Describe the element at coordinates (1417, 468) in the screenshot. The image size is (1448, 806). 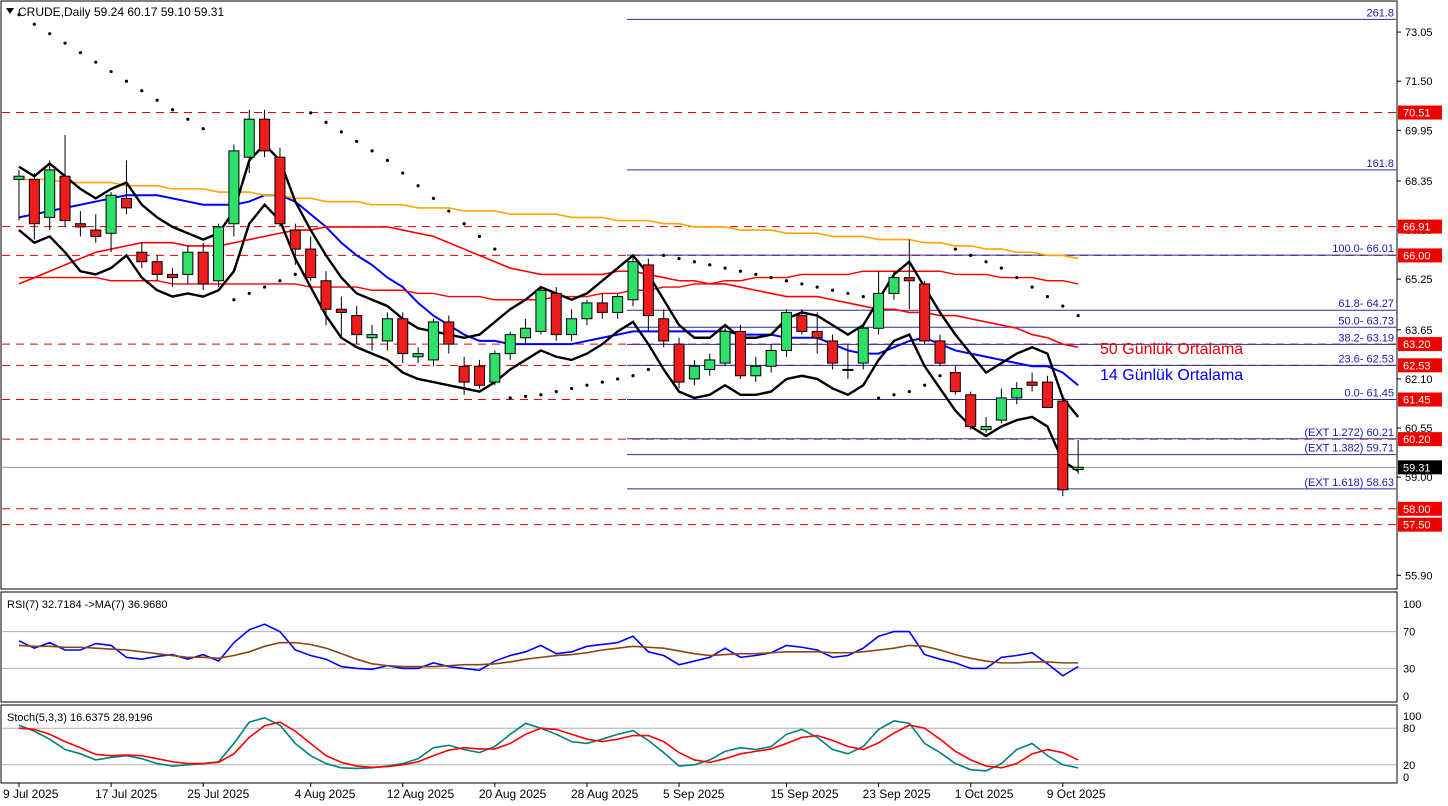
I see `current-price-label: 59.31` at that location.